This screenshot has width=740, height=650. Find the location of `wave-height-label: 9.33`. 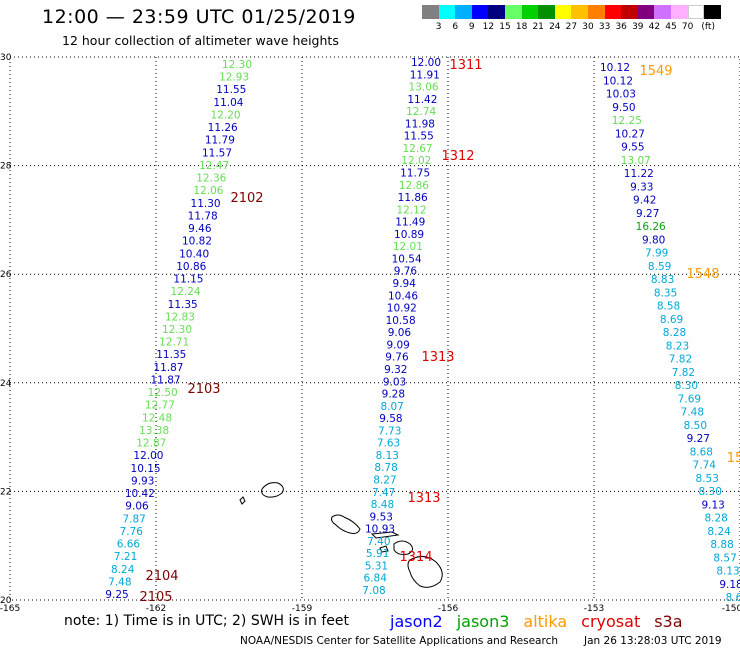

wave-height-label: 9.33 is located at coordinates (641, 187).